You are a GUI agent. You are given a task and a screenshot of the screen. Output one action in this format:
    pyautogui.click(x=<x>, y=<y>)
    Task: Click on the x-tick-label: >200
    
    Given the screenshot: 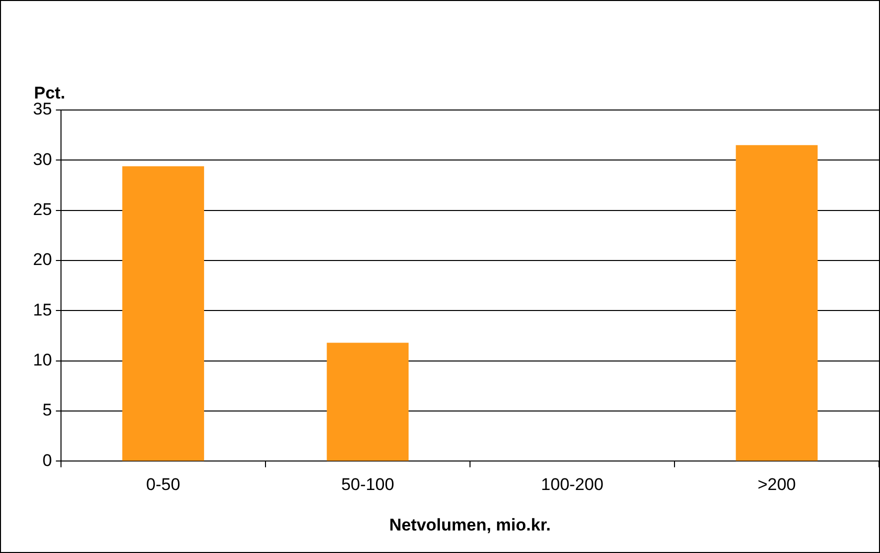 What is the action you would take?
    pyautogui.click(x=777, y=484)
    